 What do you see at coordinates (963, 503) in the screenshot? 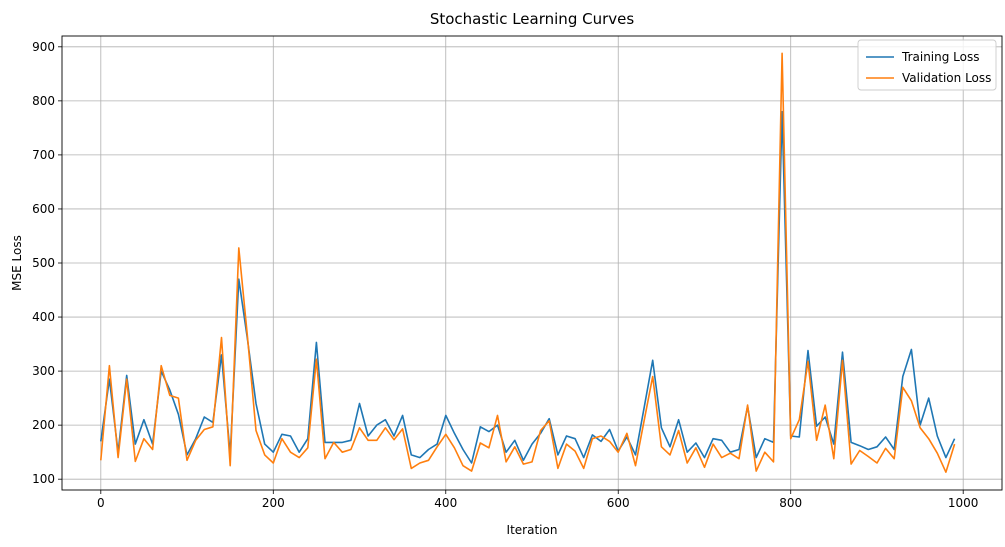
I see `x-tick-label: 1000` at bounding box center [963, 503].